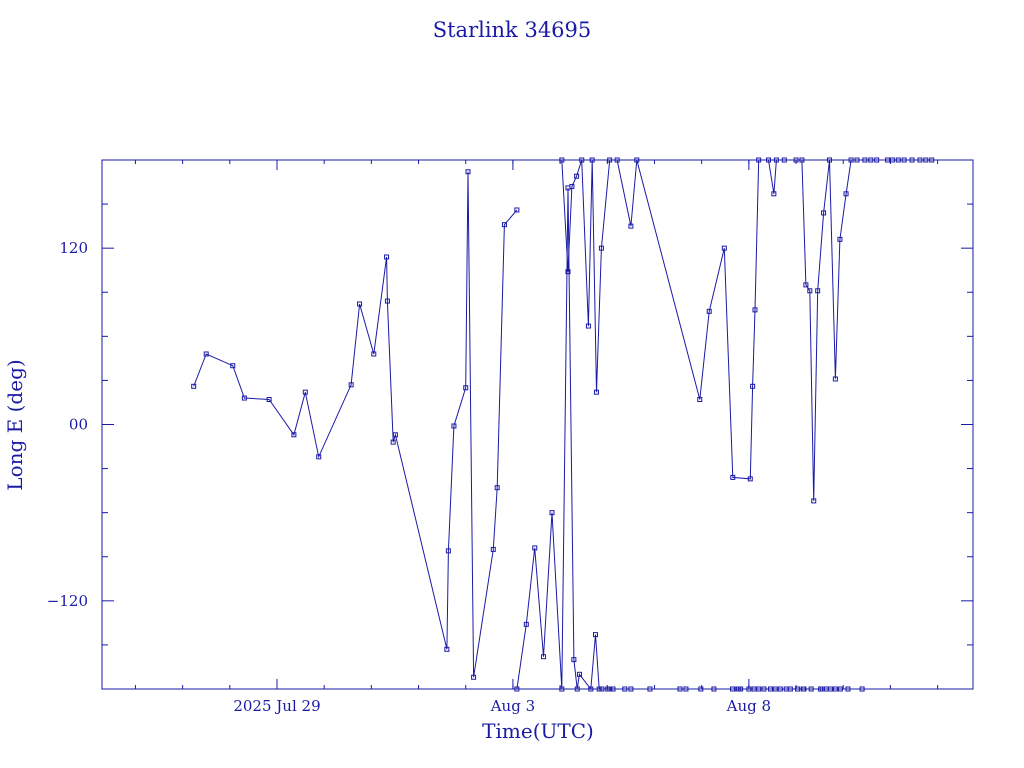 Image resolution: width=1024 pixels, height=768 pixels. Describe the element at coordinates (512, 30) in the screenshot. I see `chart-title: Starlink 34695` at that location.